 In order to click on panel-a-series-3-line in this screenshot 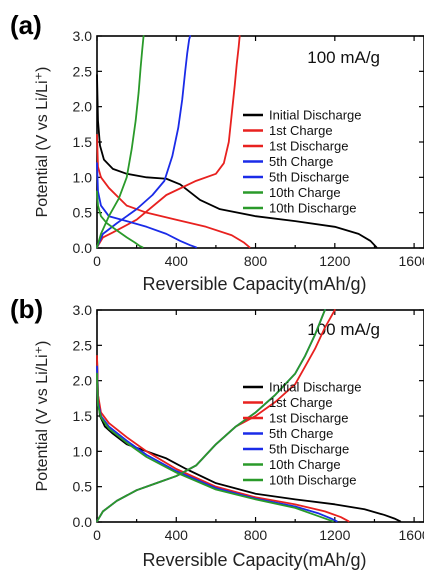, I will do `click(144, 142)`.